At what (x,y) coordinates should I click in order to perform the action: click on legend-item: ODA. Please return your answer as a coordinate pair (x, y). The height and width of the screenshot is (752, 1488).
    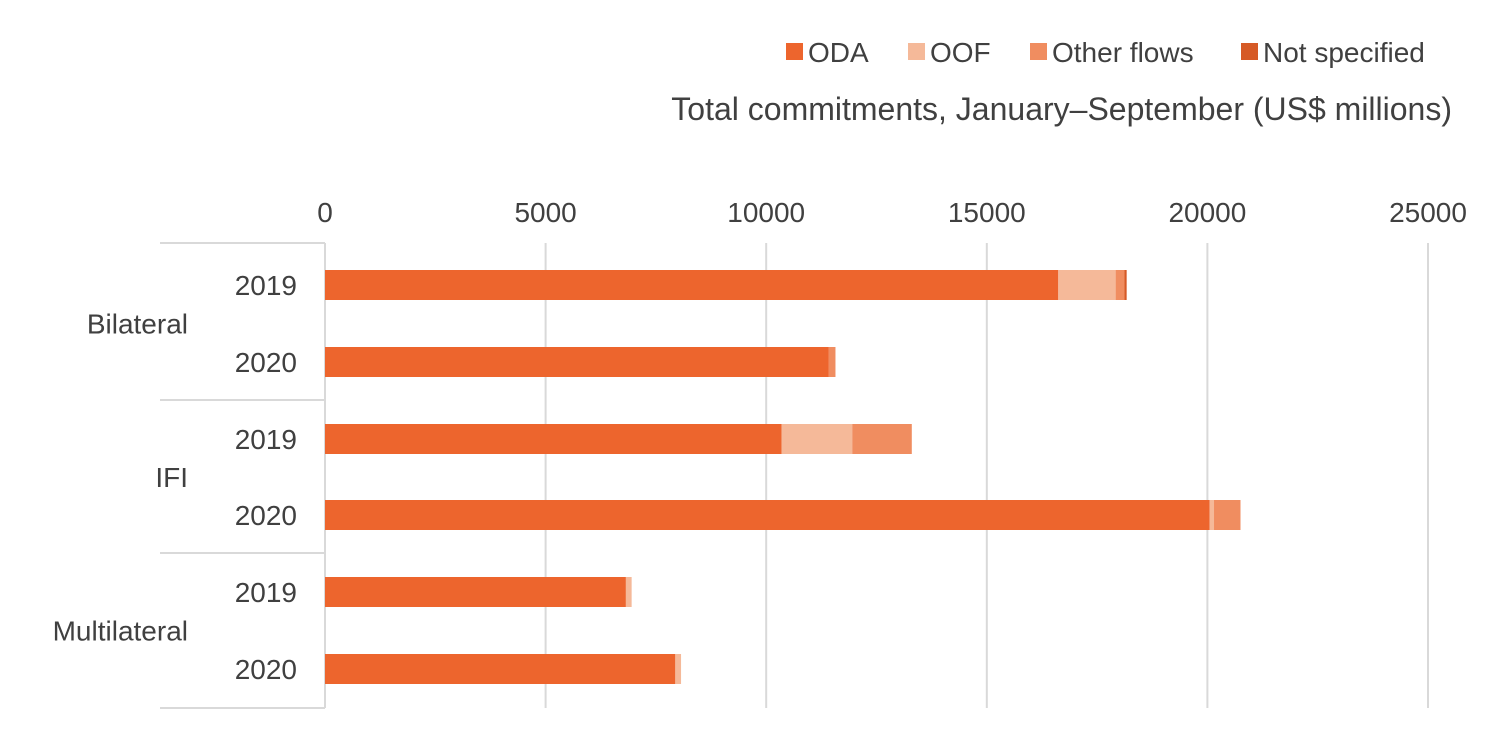
    Looking at the image, I should click on (827, 52).